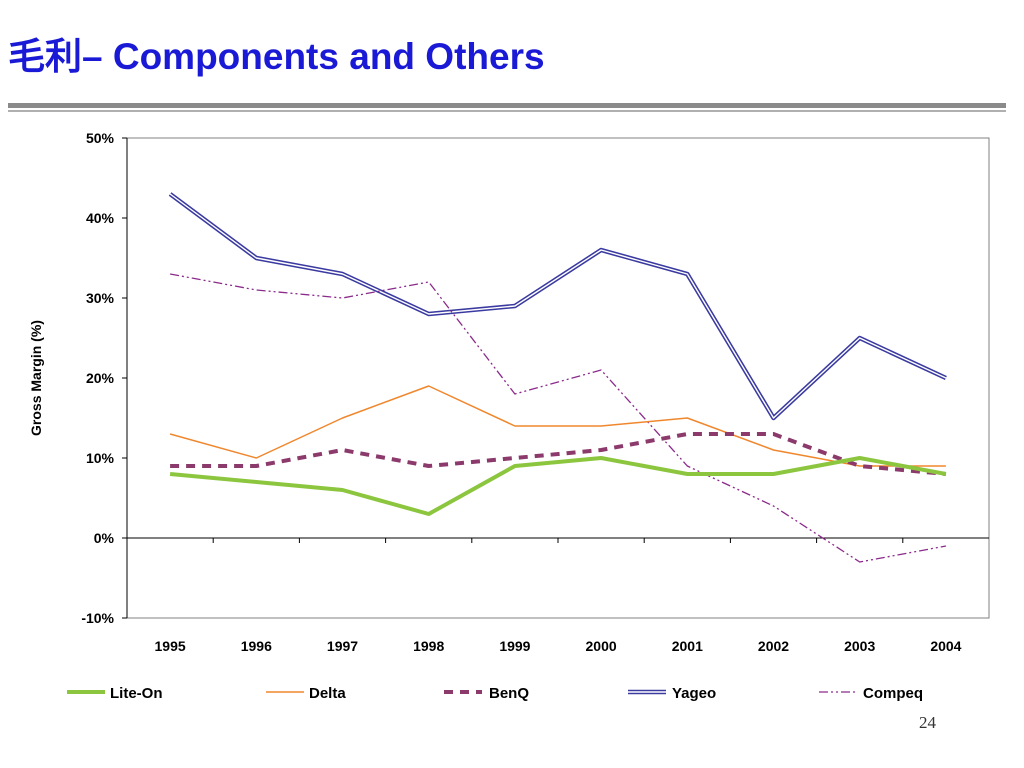 This screenshot has width=1024, height=768. Describe the element at coordinates (428, 646) in the screenshot. I see `x-tick-label: 1998` at that location.